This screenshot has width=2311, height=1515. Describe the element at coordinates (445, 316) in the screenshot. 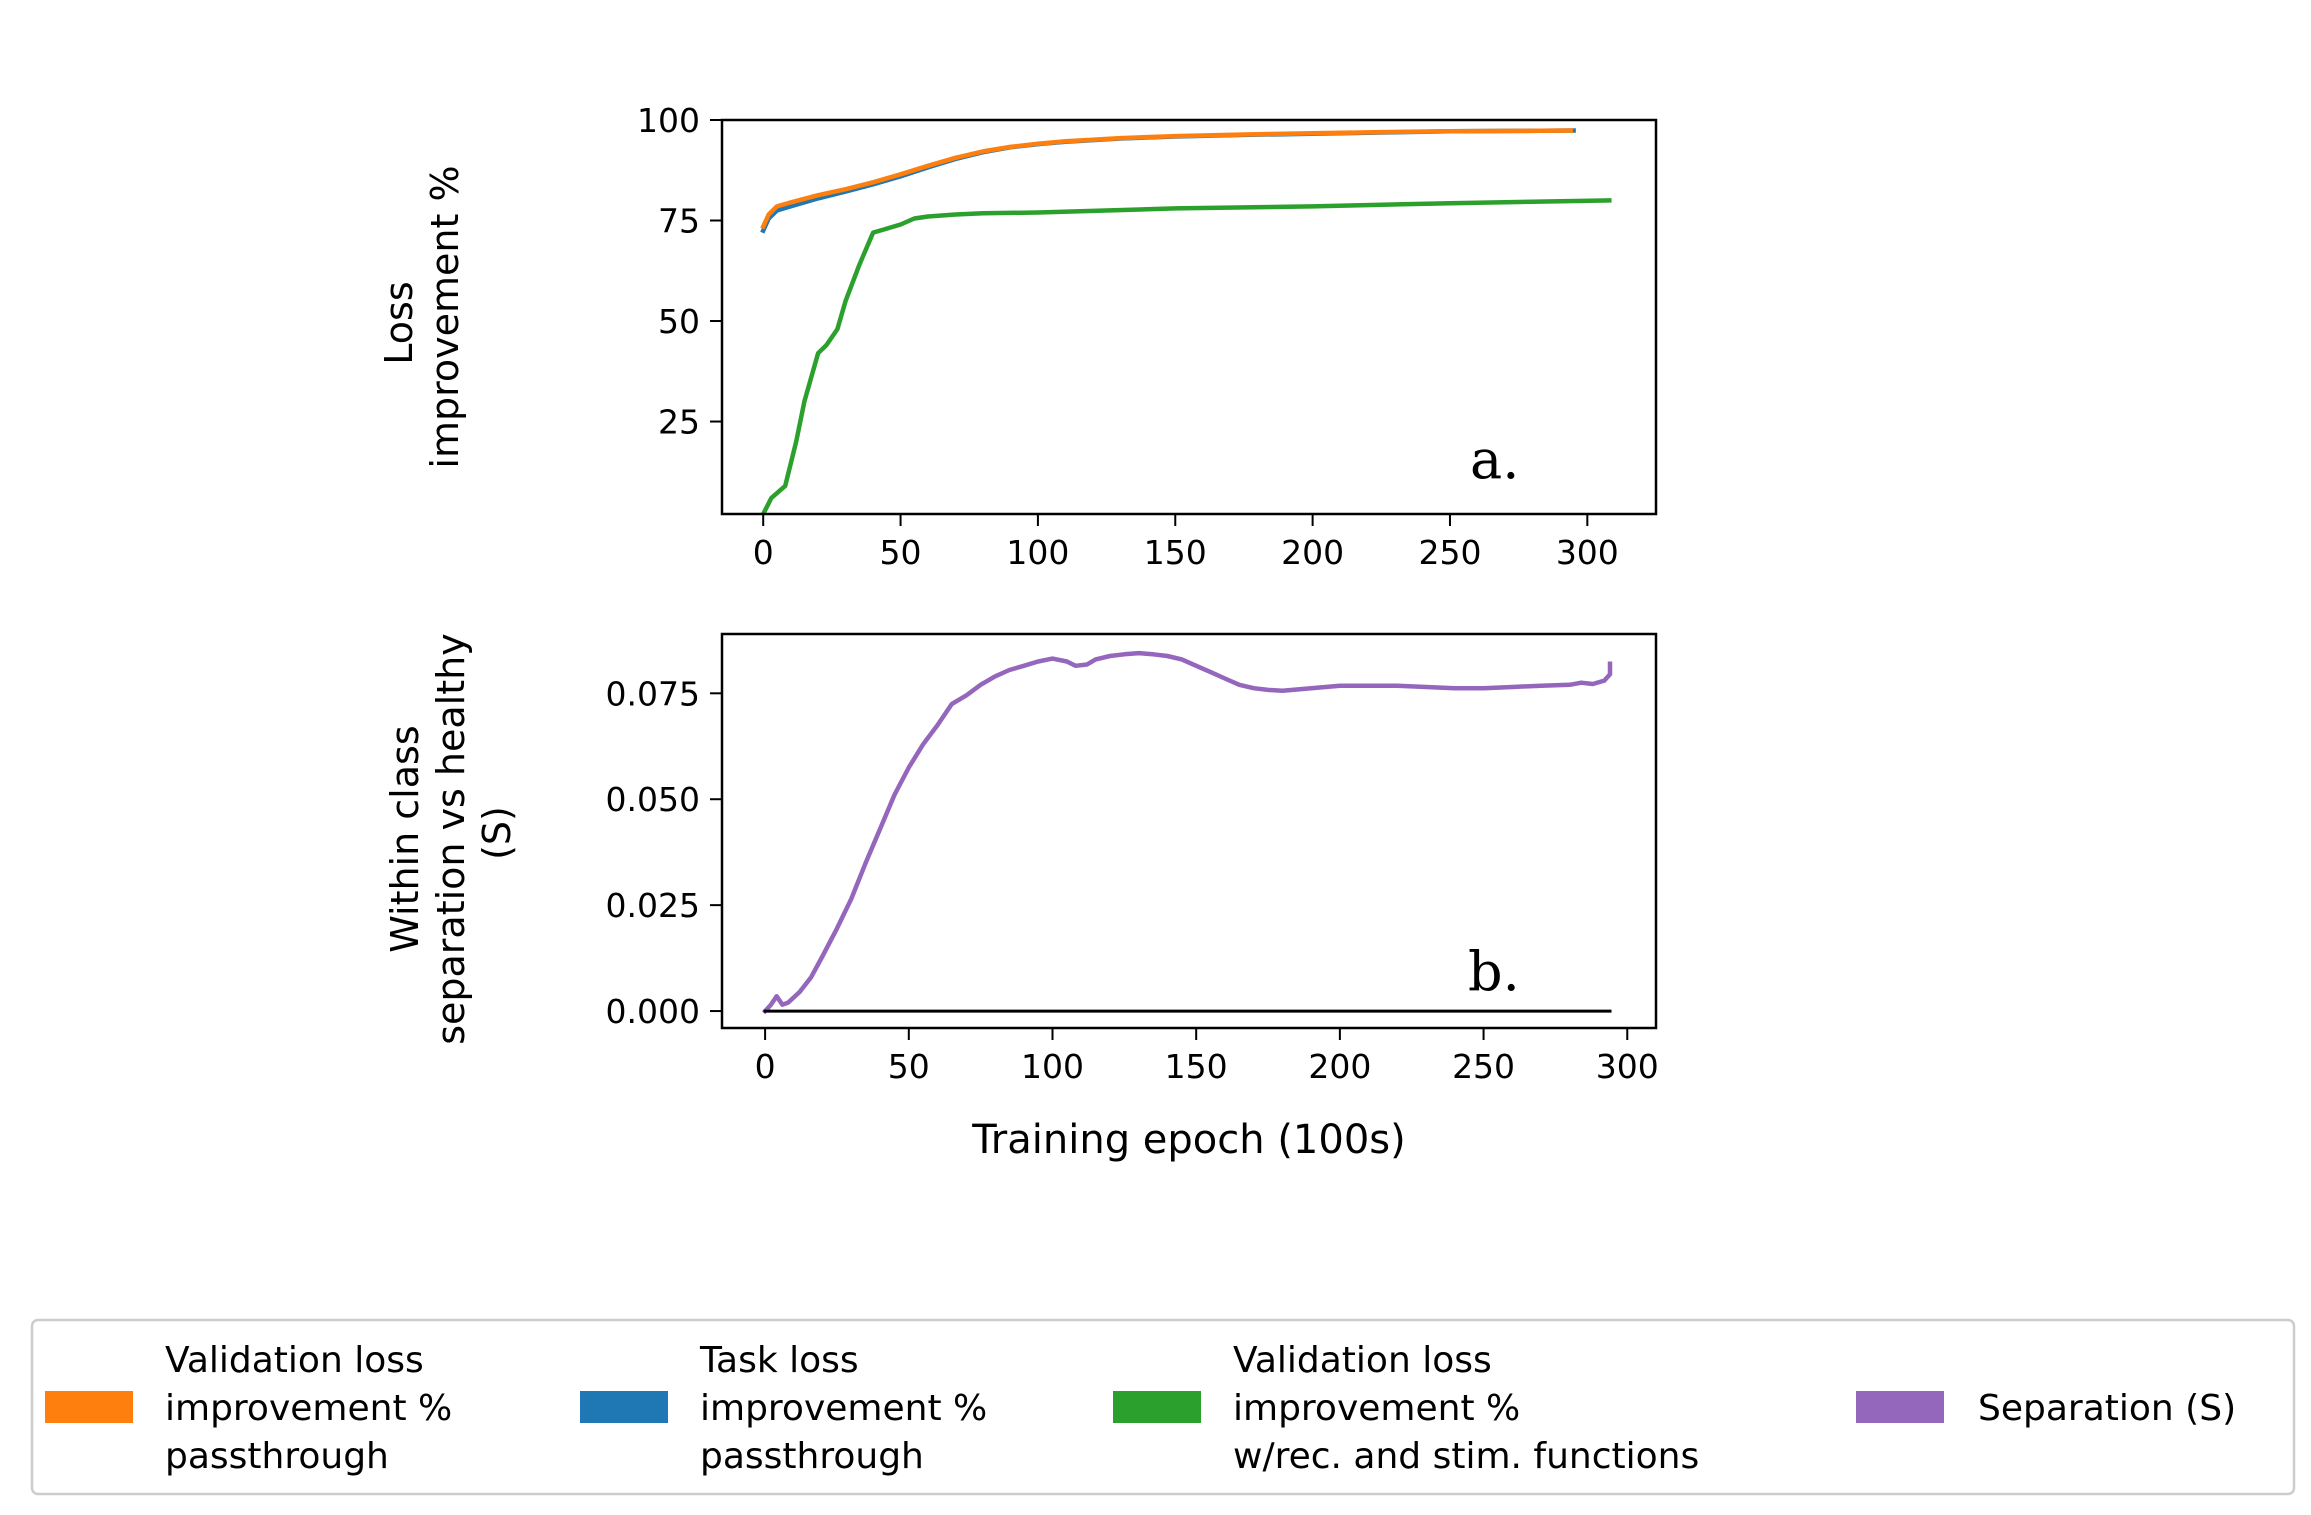

I see `panel-a-y-axis-label-line-2: improvement %` at that location.